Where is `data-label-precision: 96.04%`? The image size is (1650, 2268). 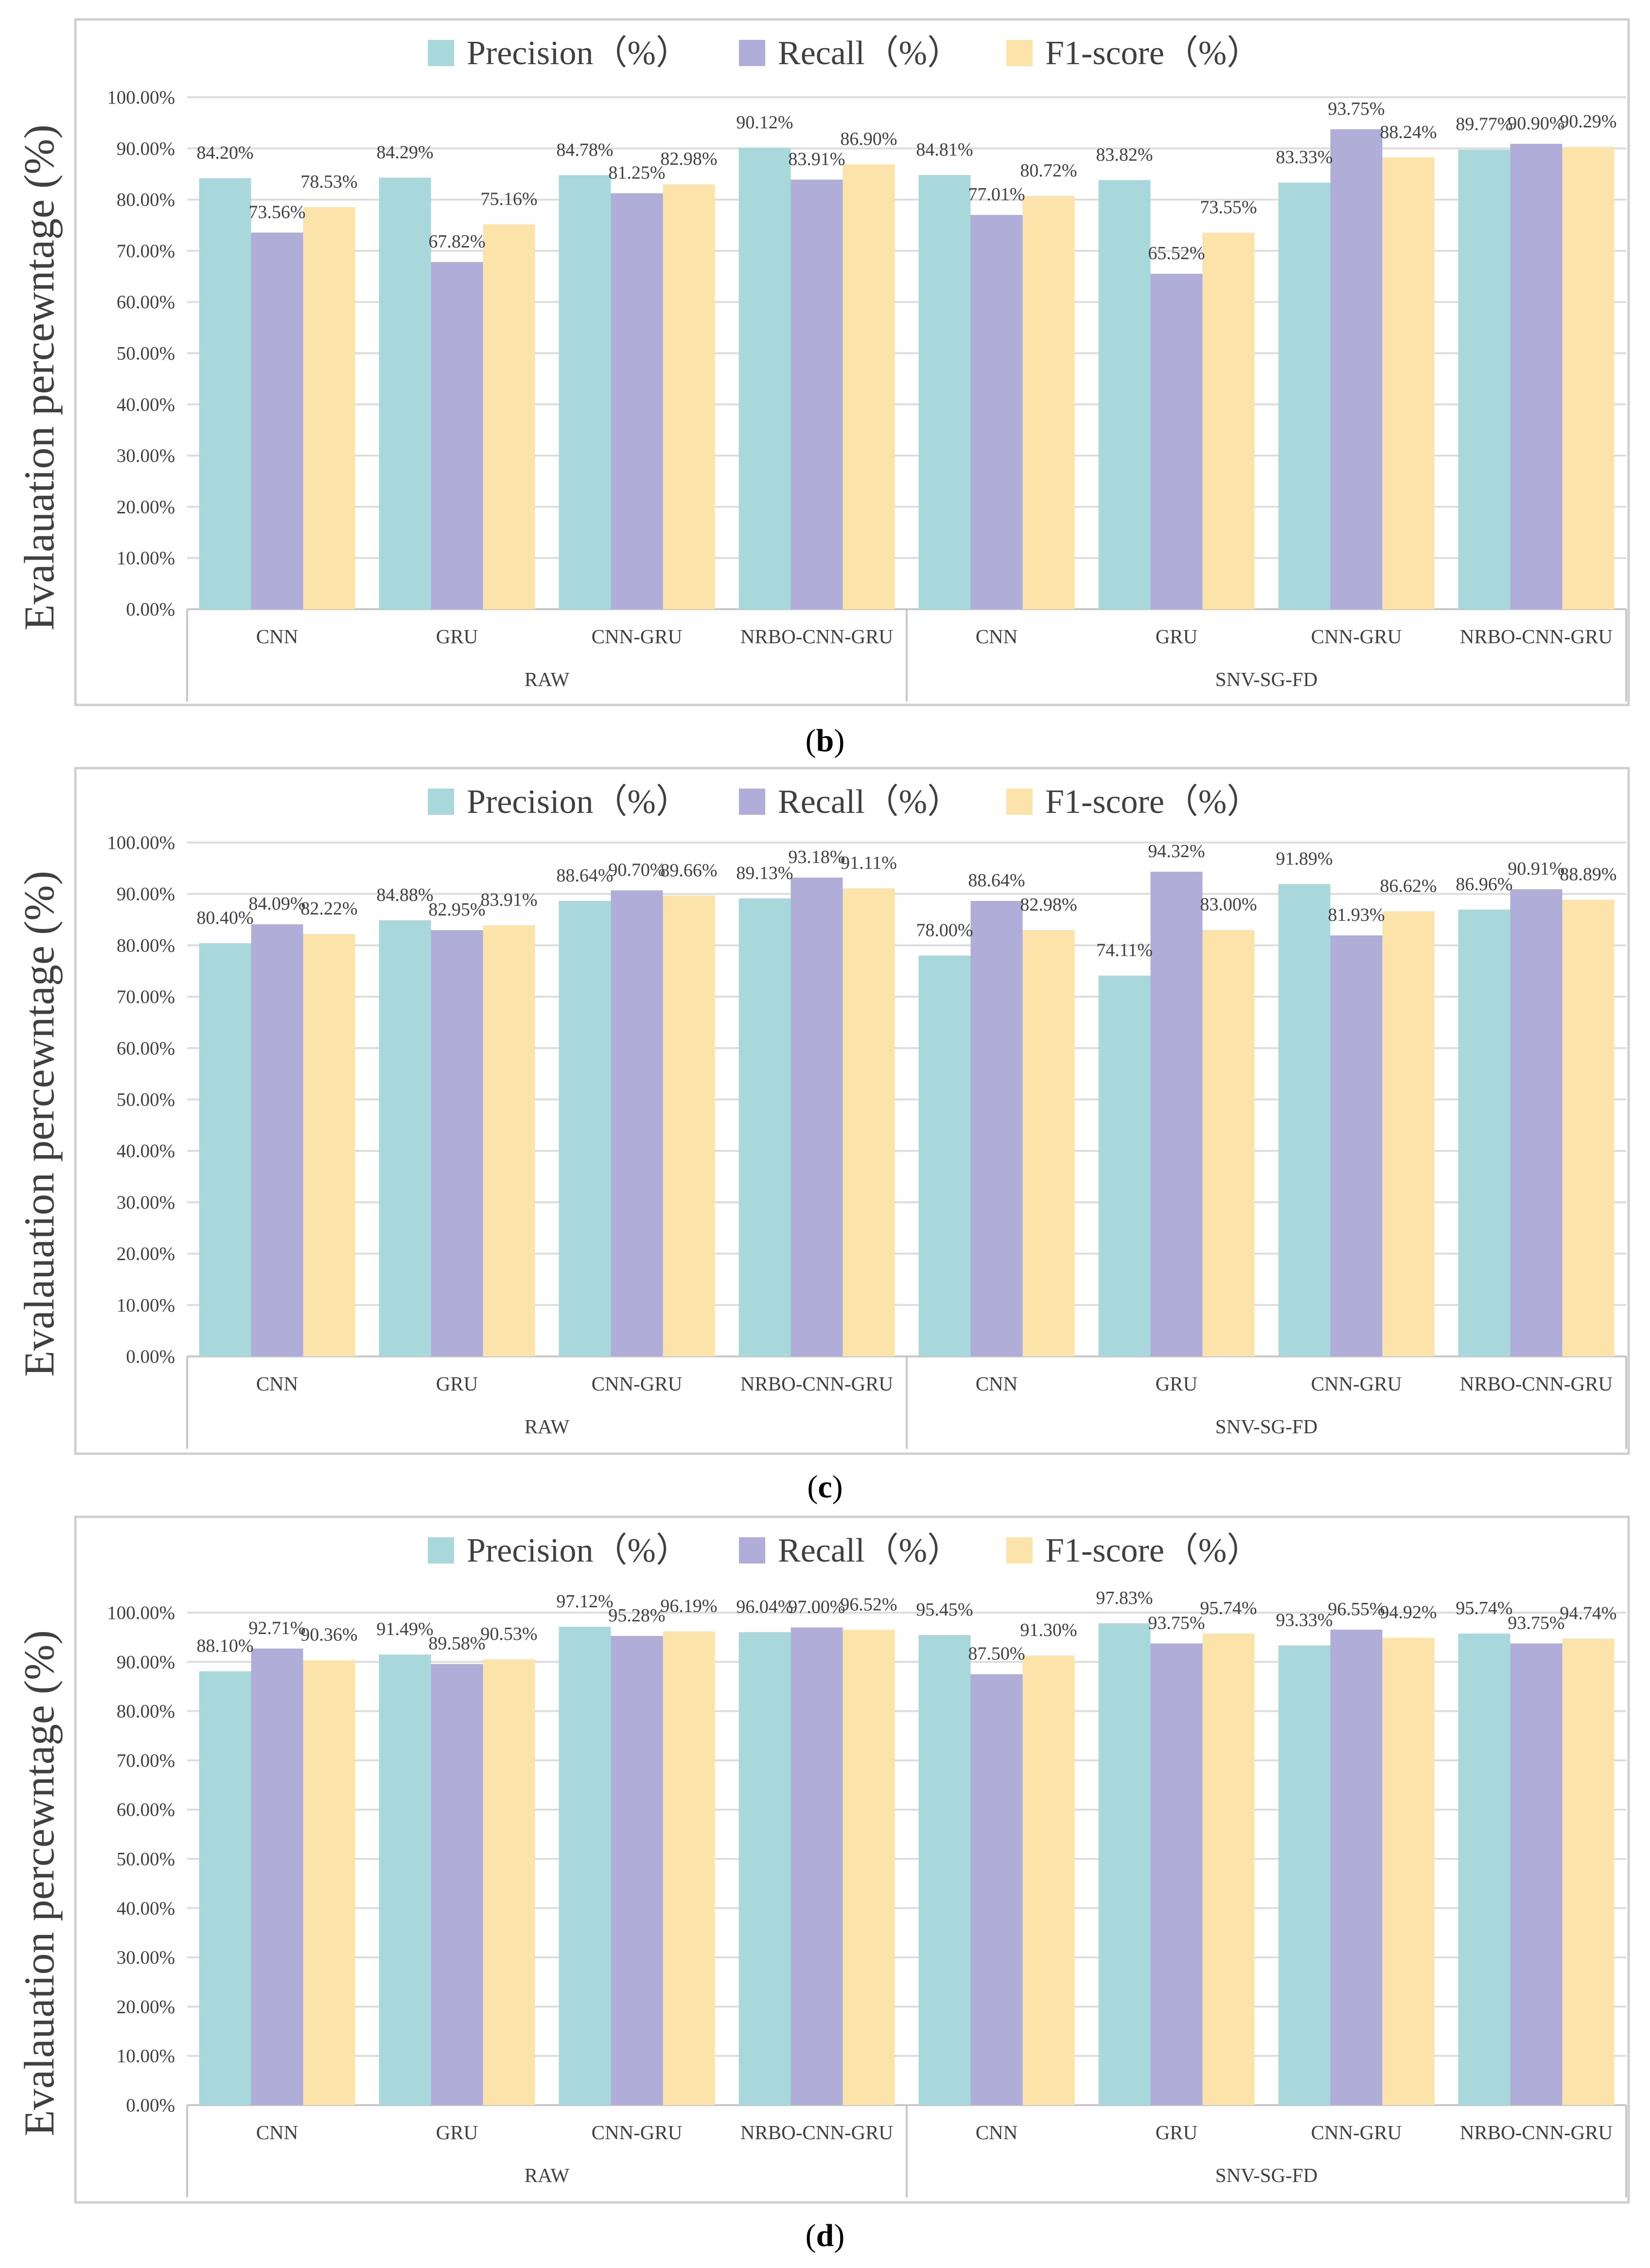 data-label-precision: 96.04% is located at coordinates (765, 1607).